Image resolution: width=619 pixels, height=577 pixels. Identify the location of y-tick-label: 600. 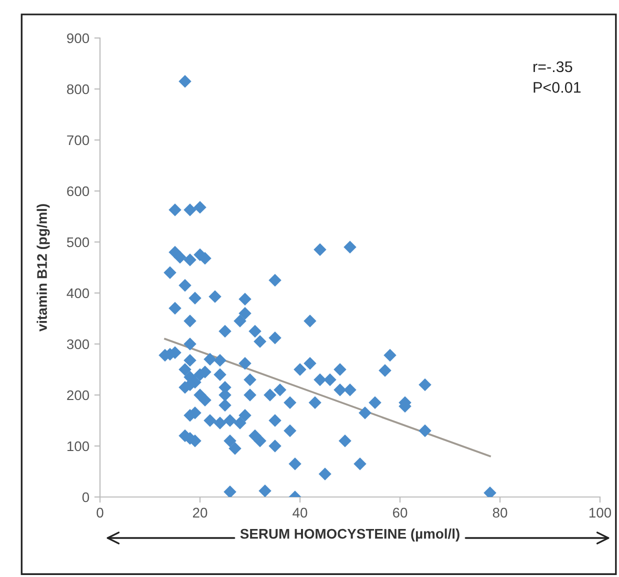
(78, 191).